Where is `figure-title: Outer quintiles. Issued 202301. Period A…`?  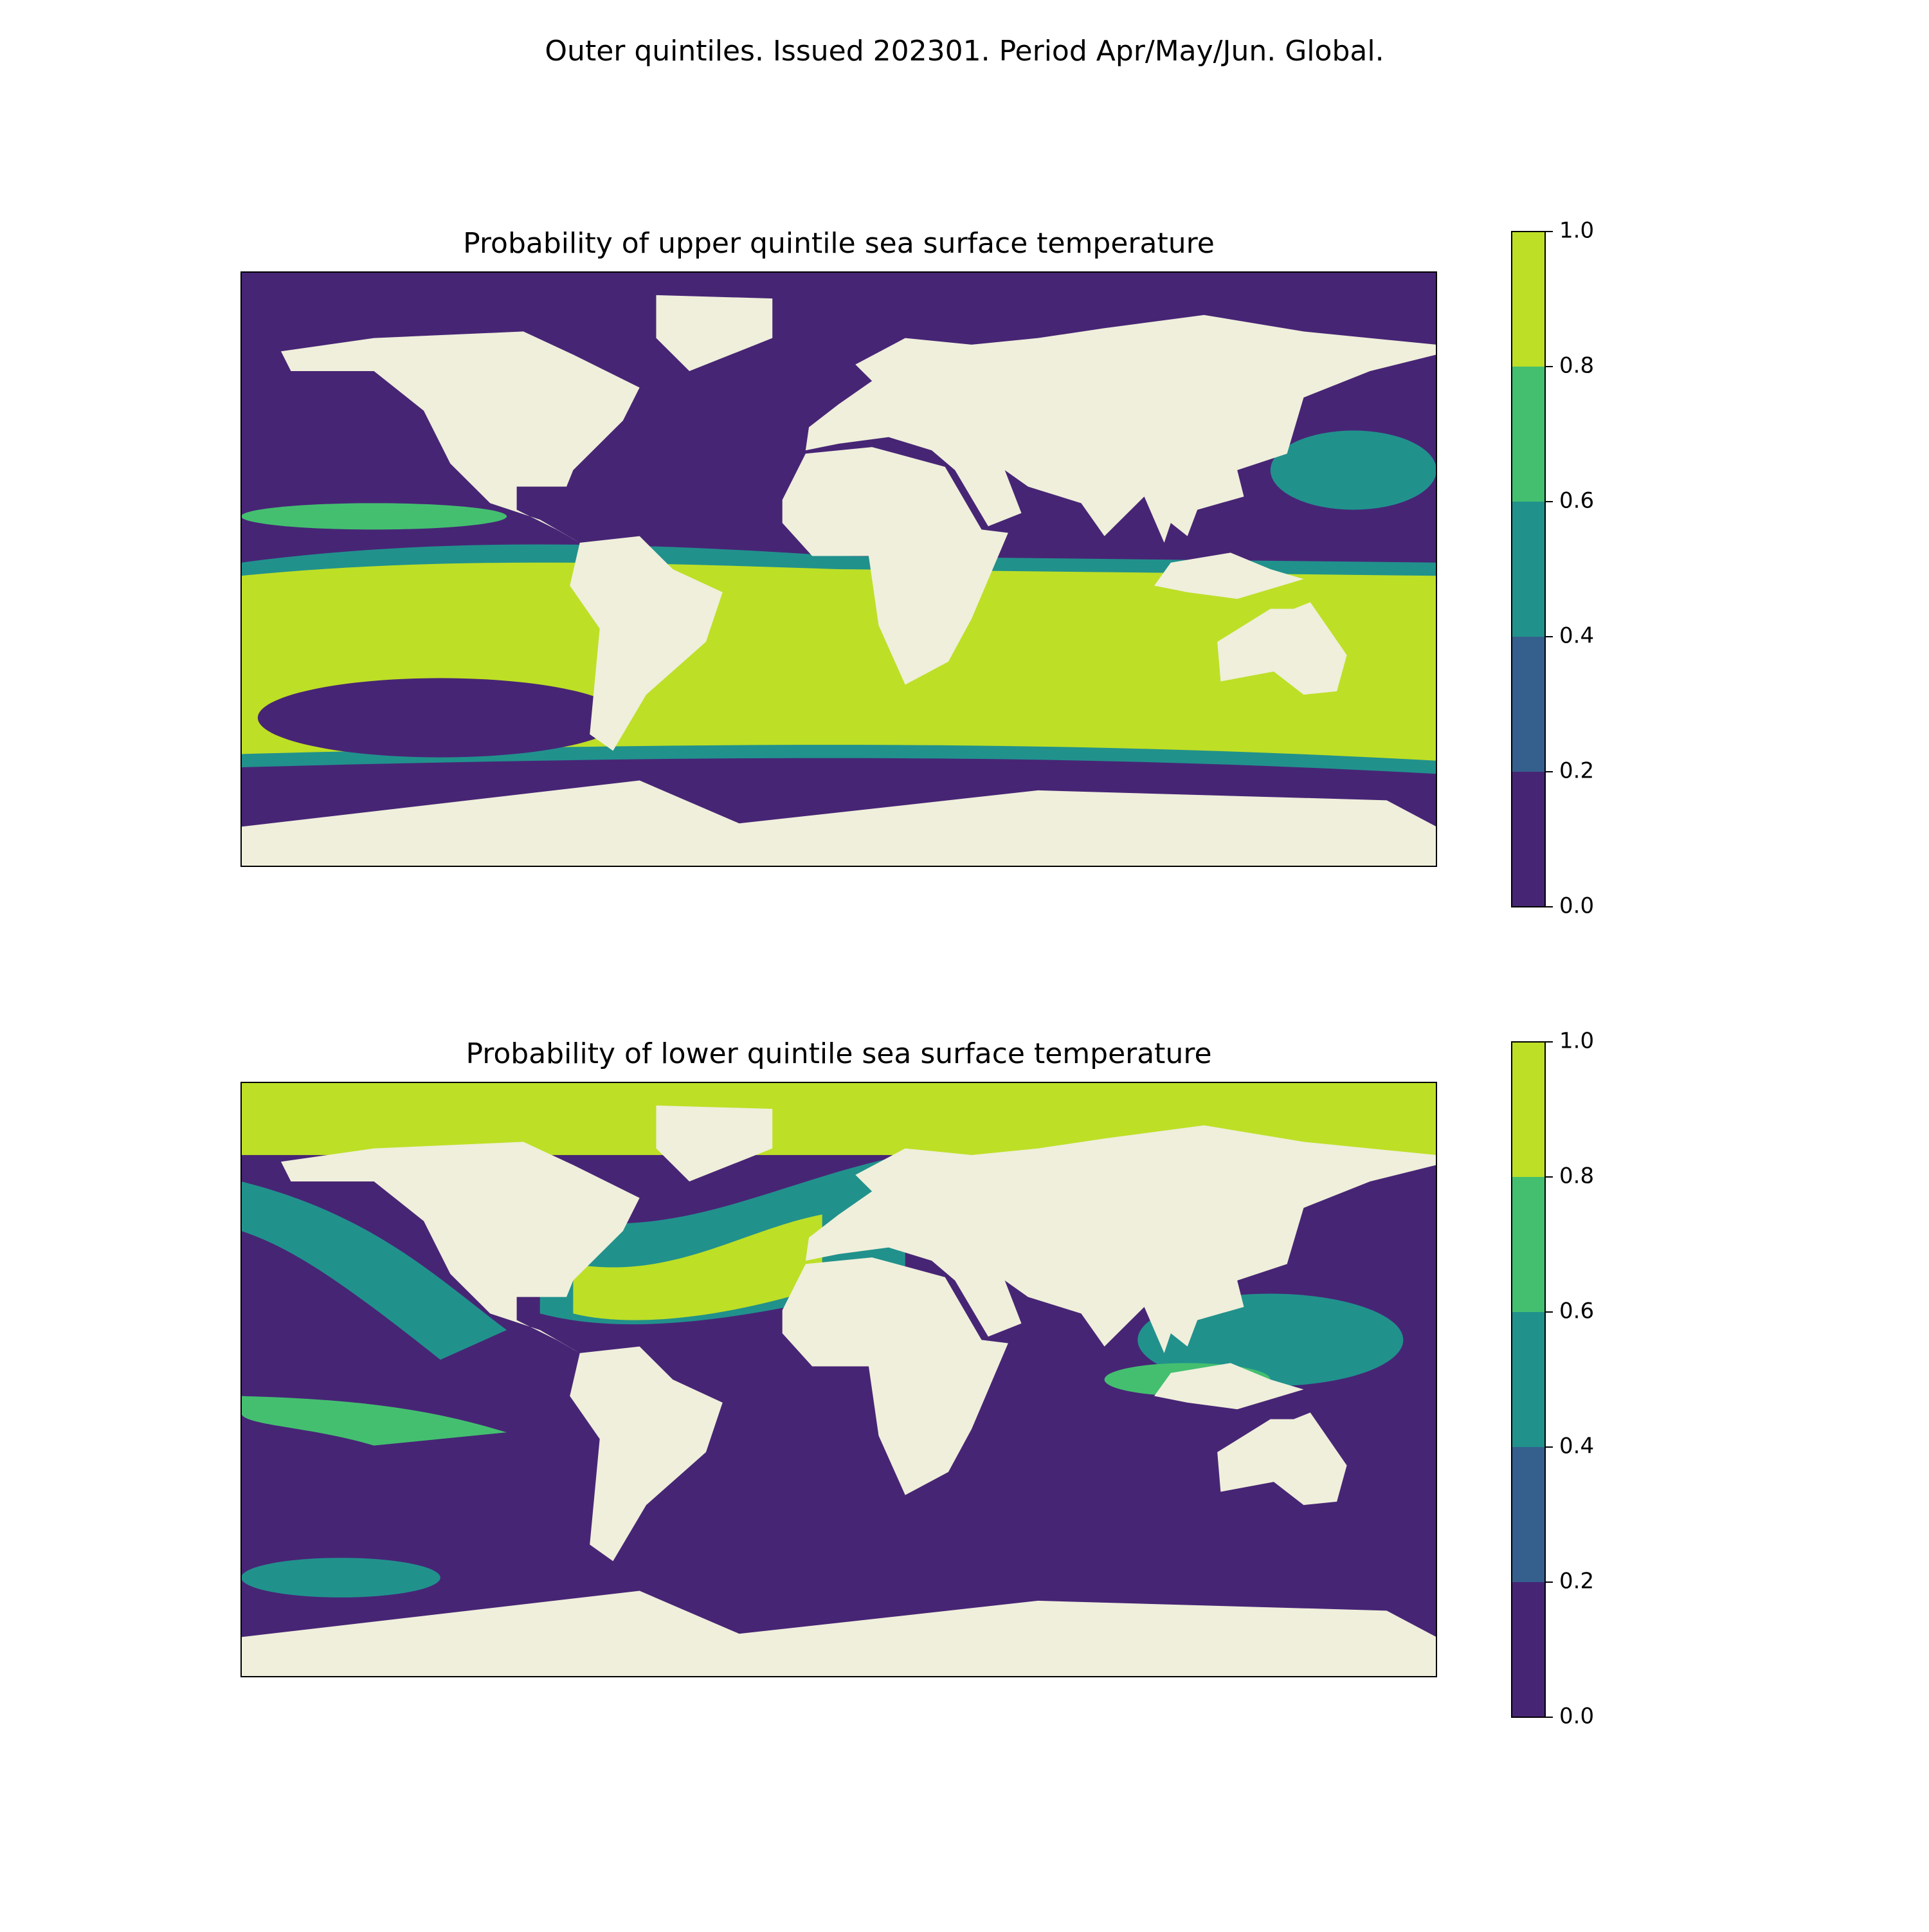
figure-title: Outer quintiles. Issued 202301. Period A… is located at coordinates (964, 52).